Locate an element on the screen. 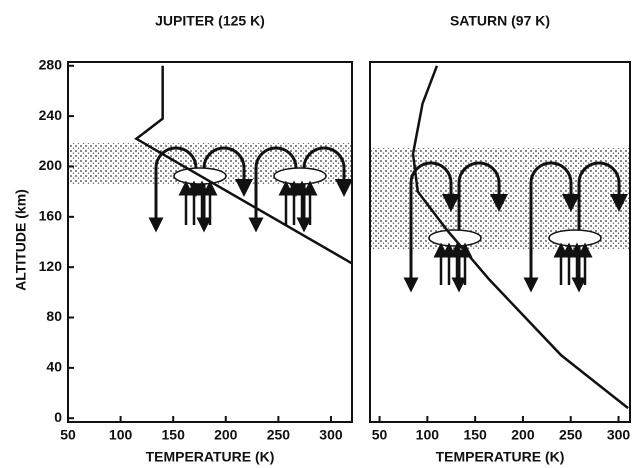  y-tick-label: 160 is located at coordinates (51, 216).